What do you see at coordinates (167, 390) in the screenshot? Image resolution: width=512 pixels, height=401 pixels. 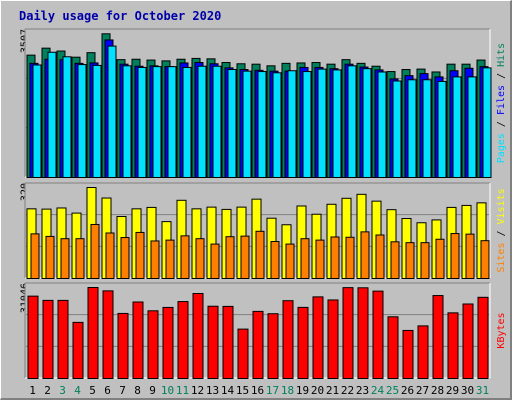 I see `day-label-10: 10` at bounding box center [167, 390].